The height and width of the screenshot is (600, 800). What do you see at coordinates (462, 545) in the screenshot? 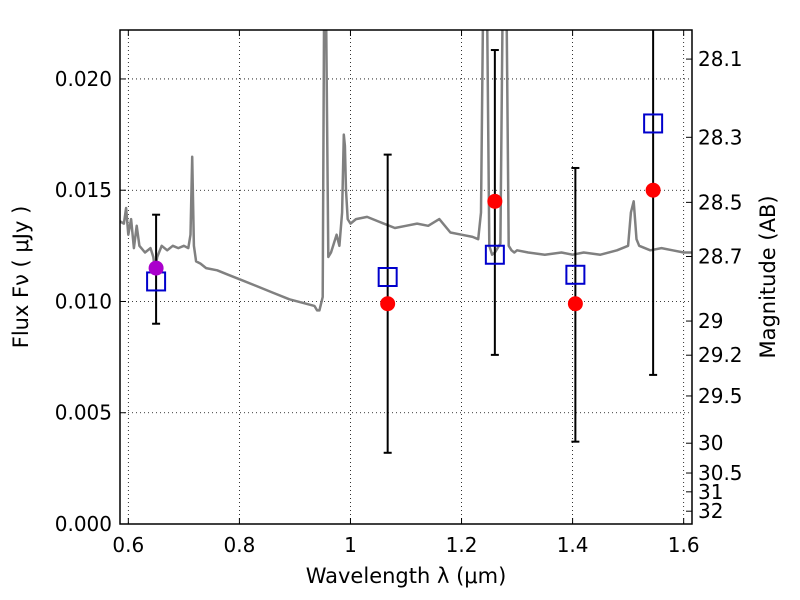
I see `x-tick-label: 1.2` at bounding box center [462, 545].